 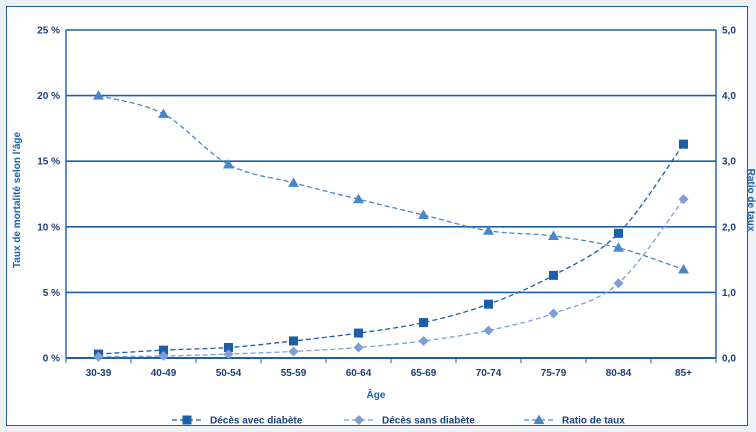 What do you see at coordinates (593, 421) in the screenshot?
I see `legend-label: Ratio de taux` at bounding box center [593, 421].